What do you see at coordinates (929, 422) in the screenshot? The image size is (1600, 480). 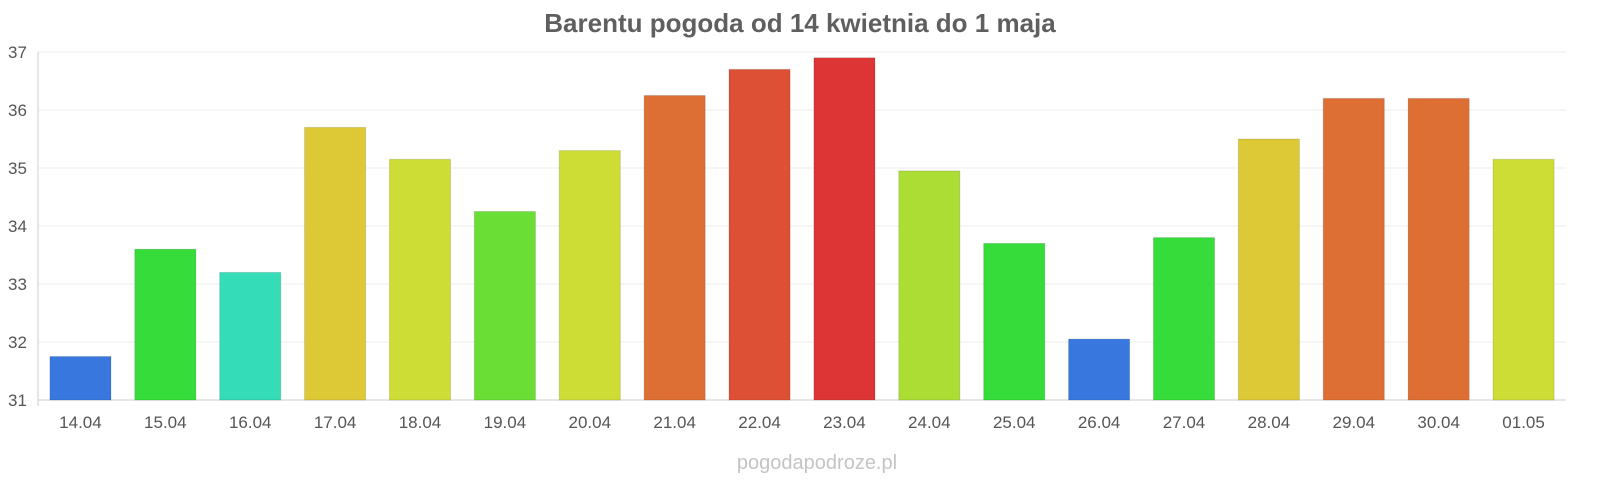 I see `x-tick-label: 24.04` at bounding box center [929, 422].